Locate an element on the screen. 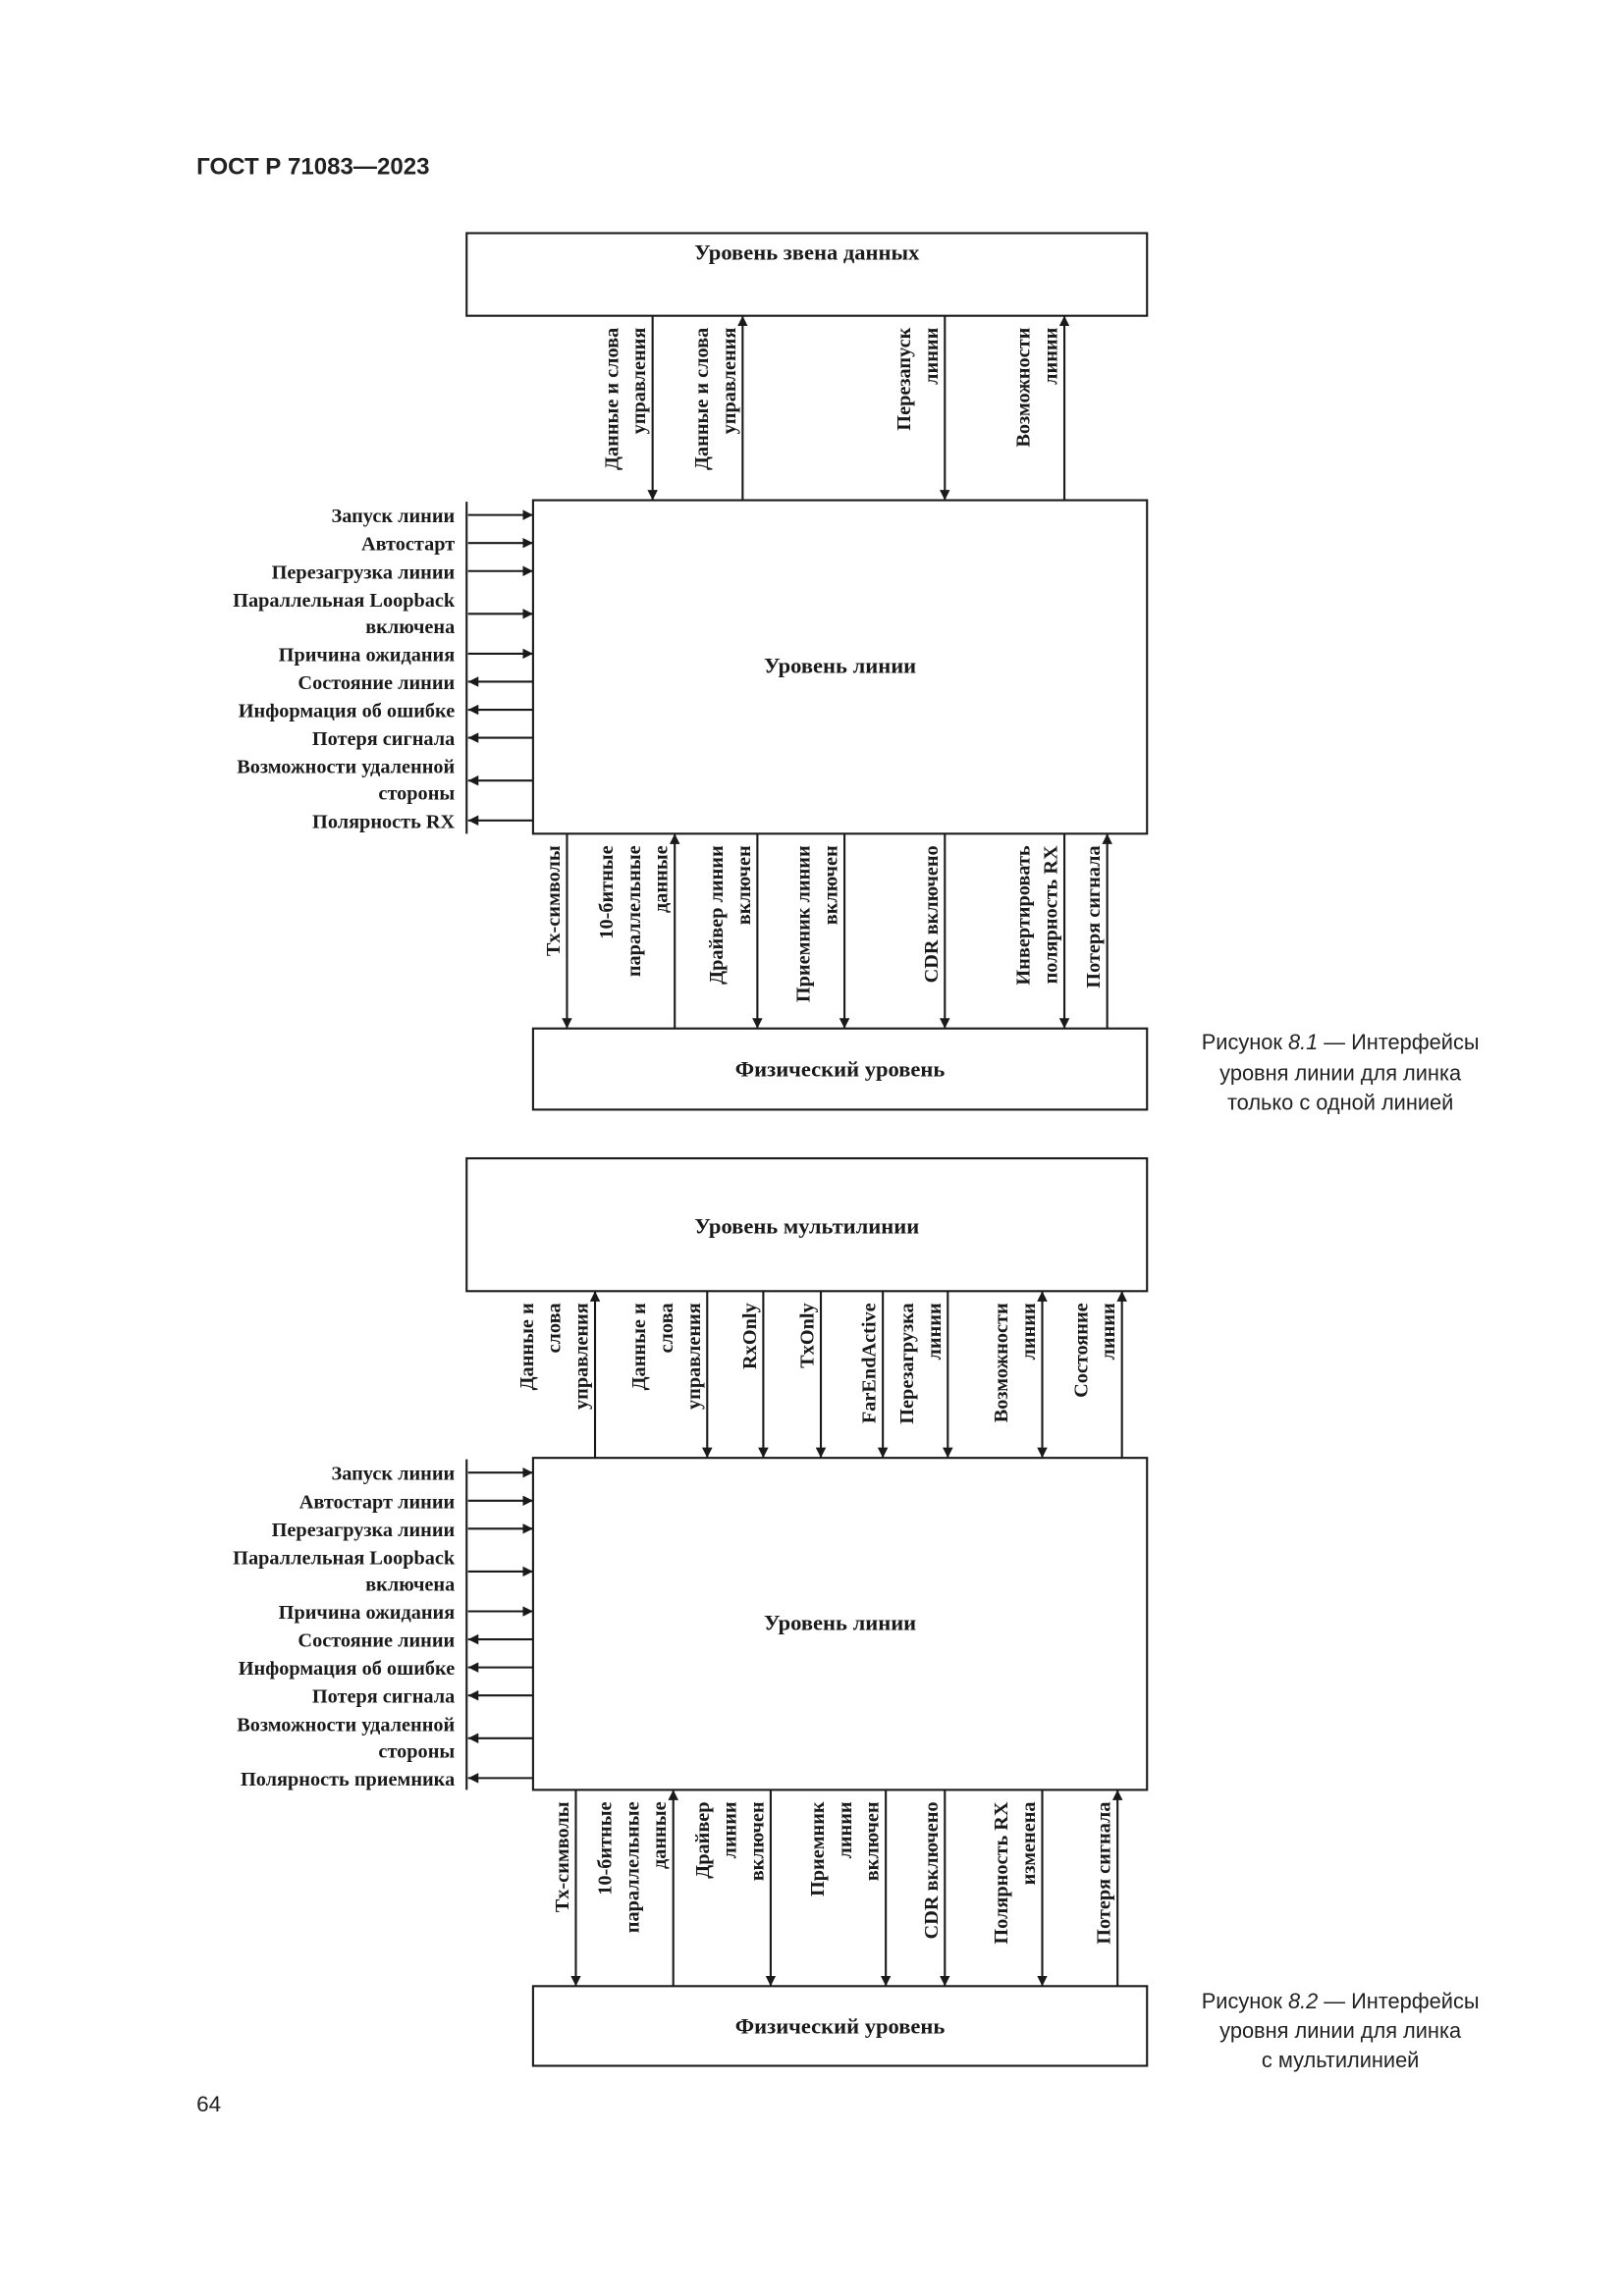 The image size is (1624, 2296). bottom-signal-label: Tx-символы is located at coordinates (554, 900).